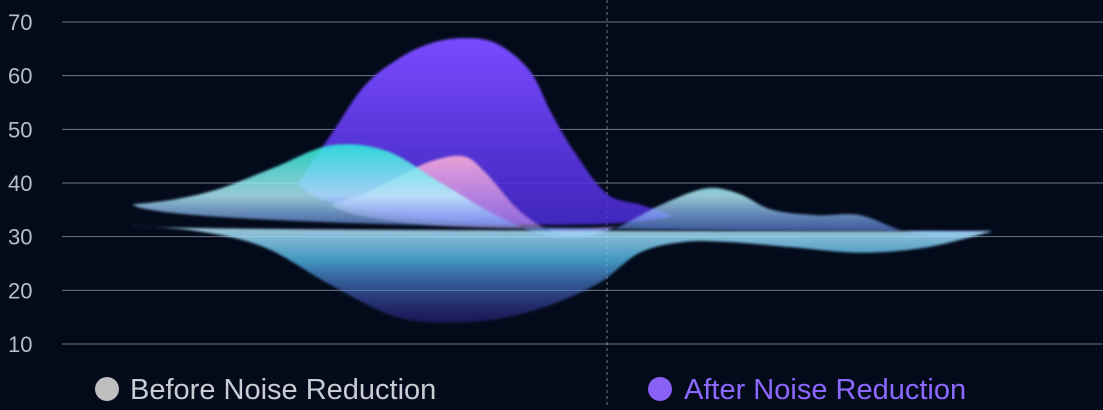  I want to click on legend-label: After Noise Reduction, so click(825, 389).